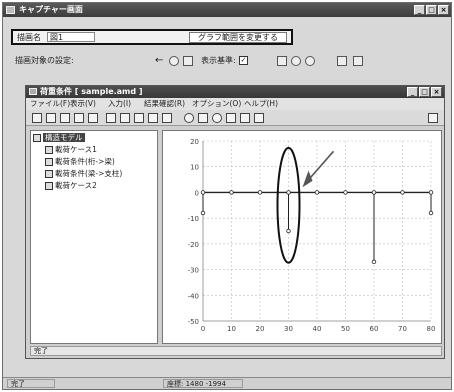 The height and width of the screenshot is (392, 454). What do you see at coordinates (44, 60) in the screenshot?
I see `target-setting-label: 描画対象の設定:` at bounding box center [44, 60].